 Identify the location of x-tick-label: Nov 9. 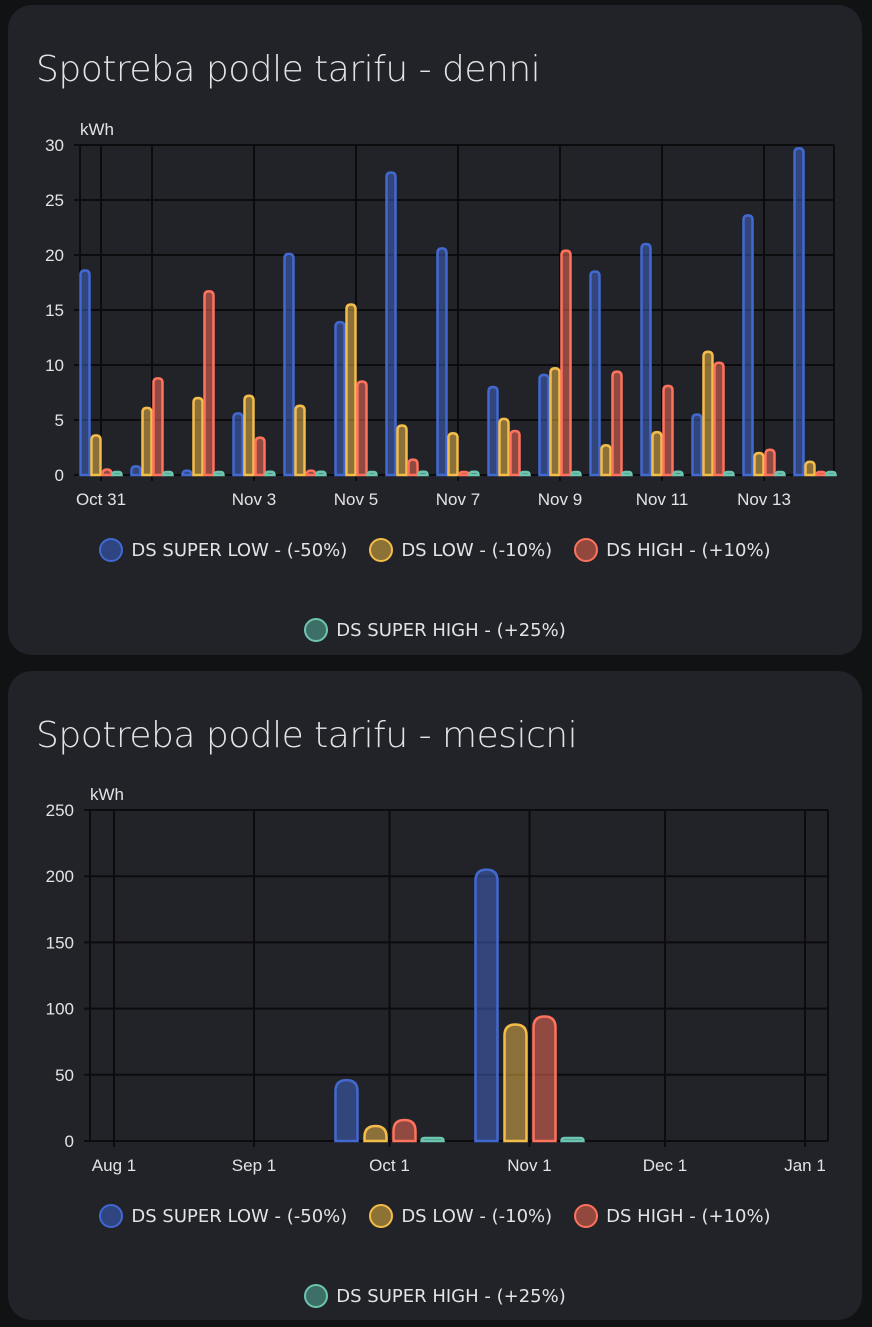
(560, 499).